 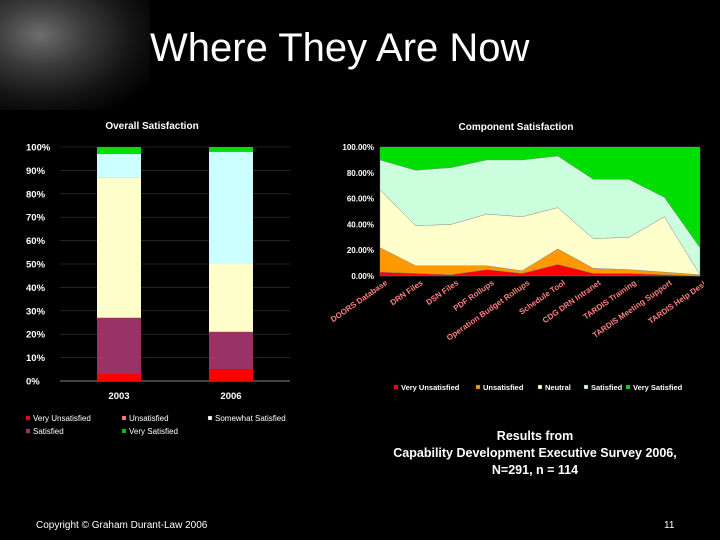 I want to click on slide-title: Where They Are Now, so click(x=340, y=48).